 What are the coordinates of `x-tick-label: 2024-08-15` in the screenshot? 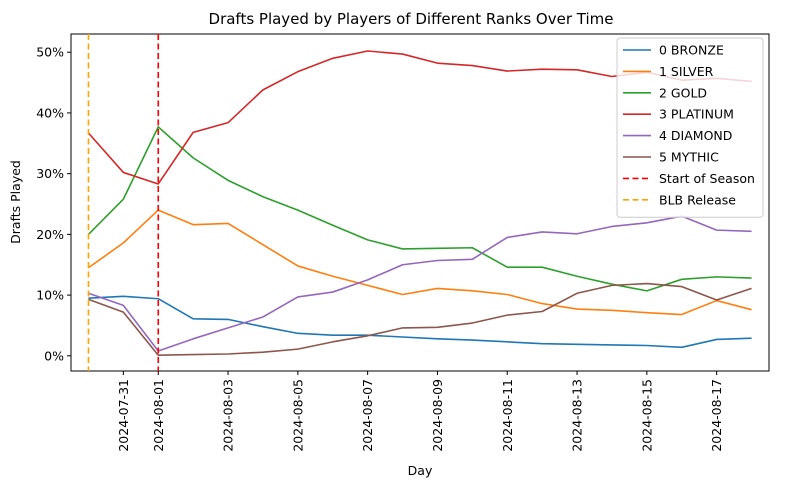 It's located at (646, 415).